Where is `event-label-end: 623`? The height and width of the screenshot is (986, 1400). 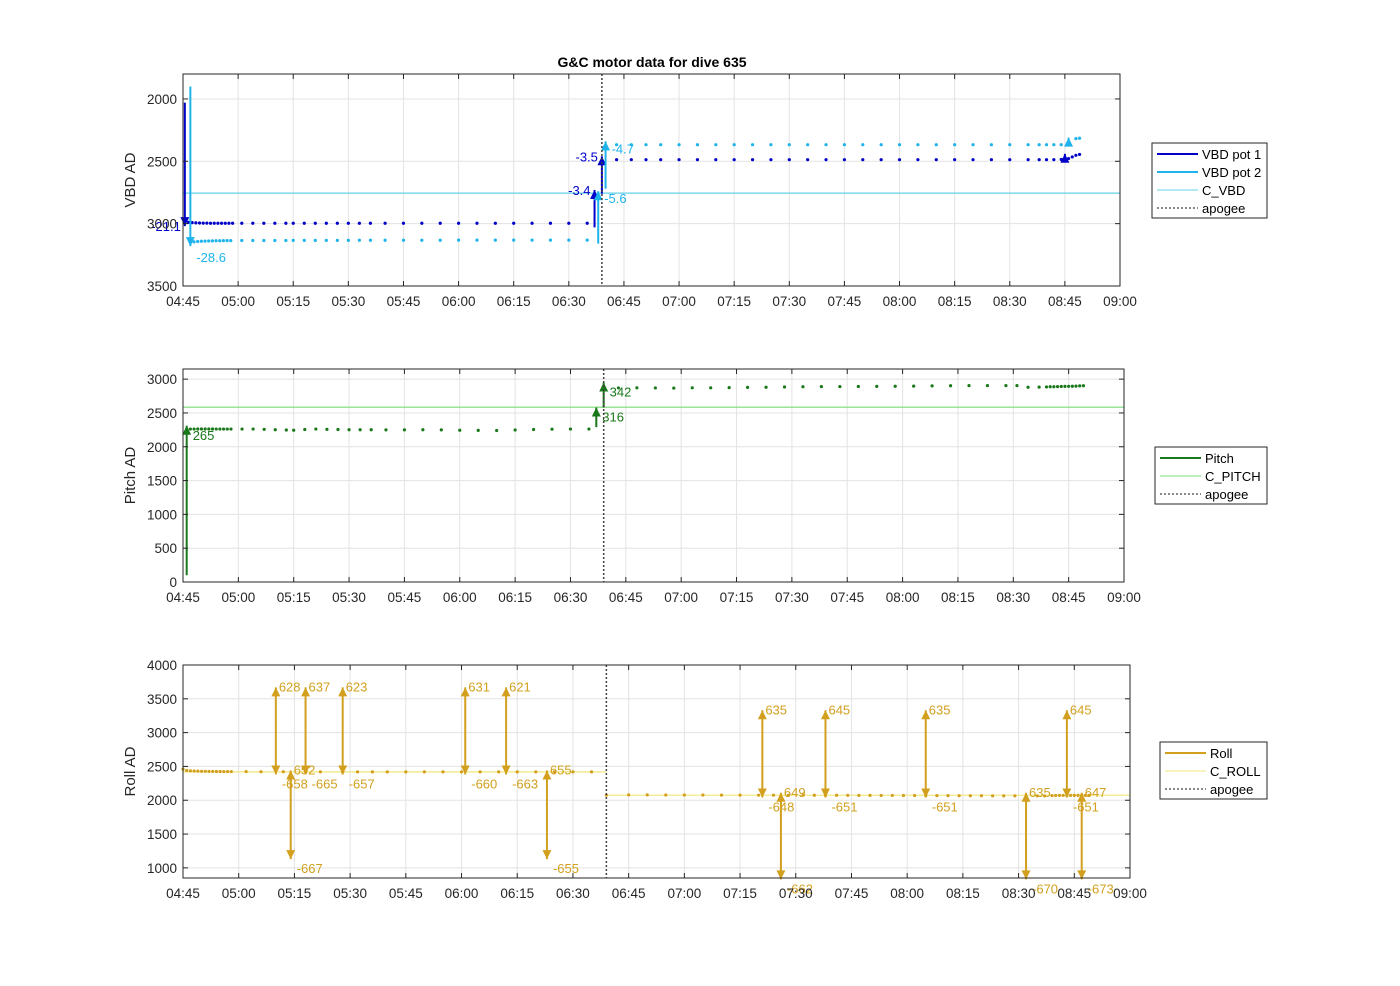
event-label-end: 623 is located at coordinates (357, 686).